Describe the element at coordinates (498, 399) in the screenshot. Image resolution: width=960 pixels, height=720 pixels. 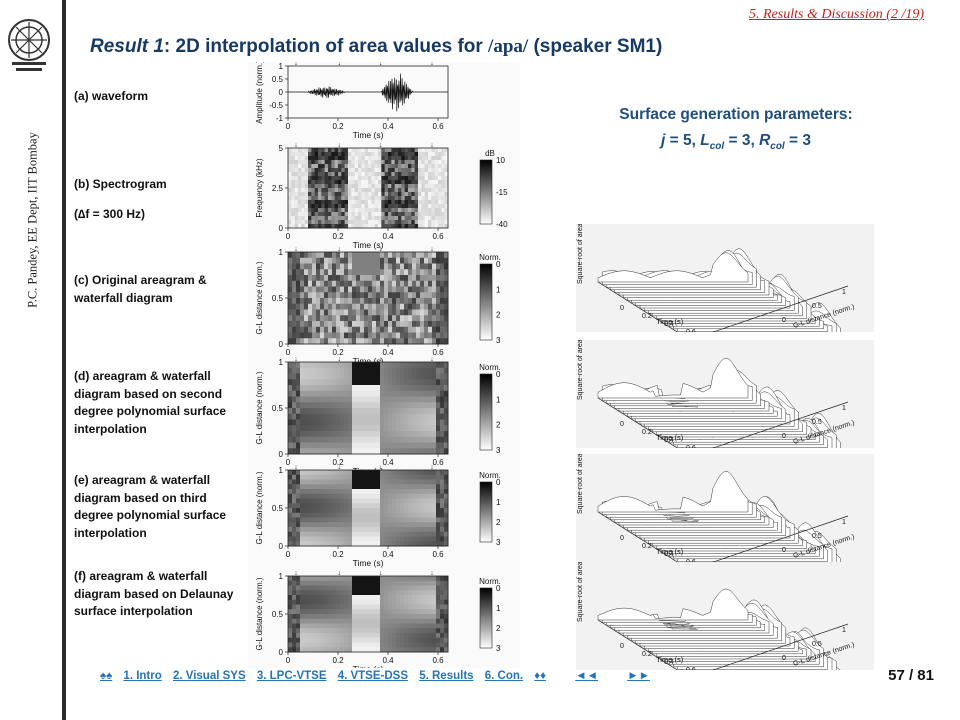
I see `colorbar-tick-label: 1` at that location.